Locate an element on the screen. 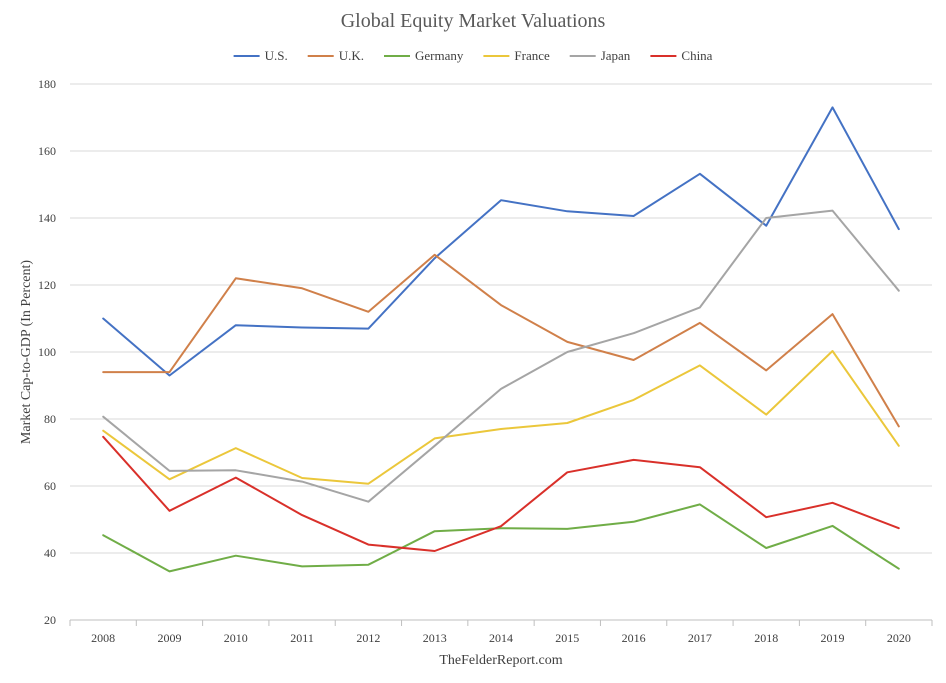 The width and height of the screenshot is (946, 683). legend-item: China is located at coordinates (681, 55).